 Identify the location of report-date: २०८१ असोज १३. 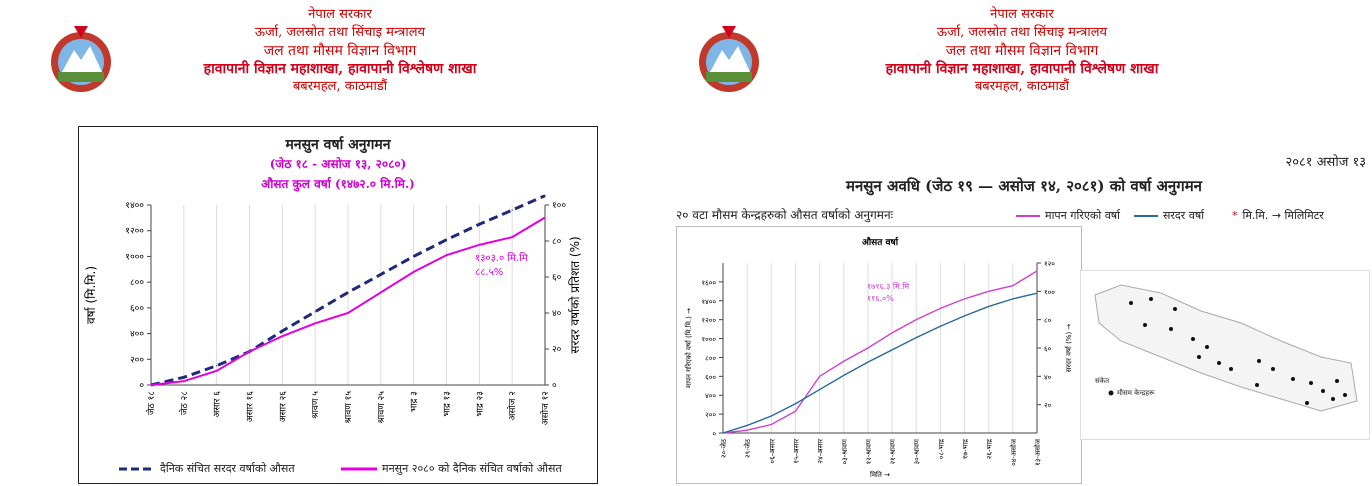
(1325, 162).